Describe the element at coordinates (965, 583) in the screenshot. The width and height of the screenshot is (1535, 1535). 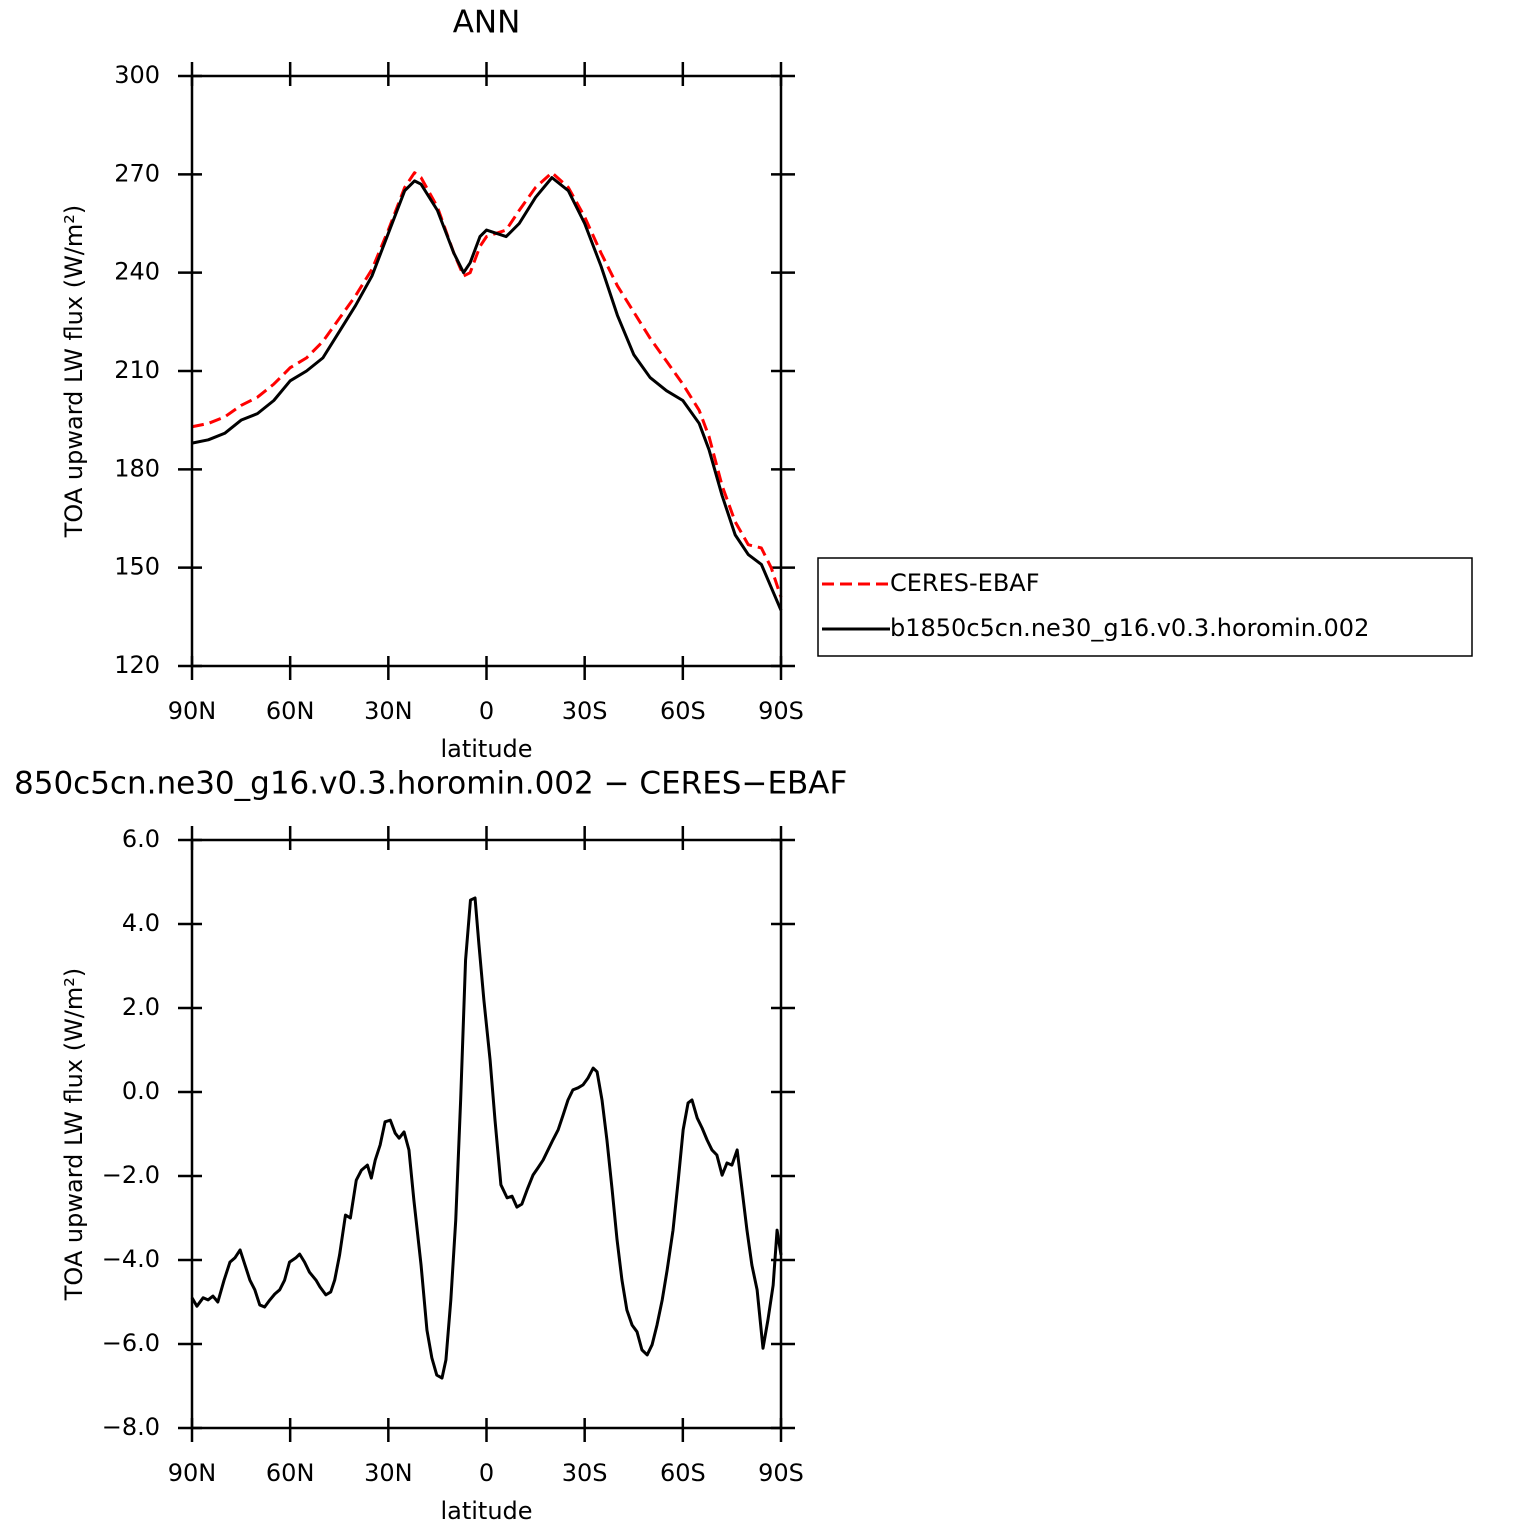
I see `legend-label: CERES-EBAF` at that location.